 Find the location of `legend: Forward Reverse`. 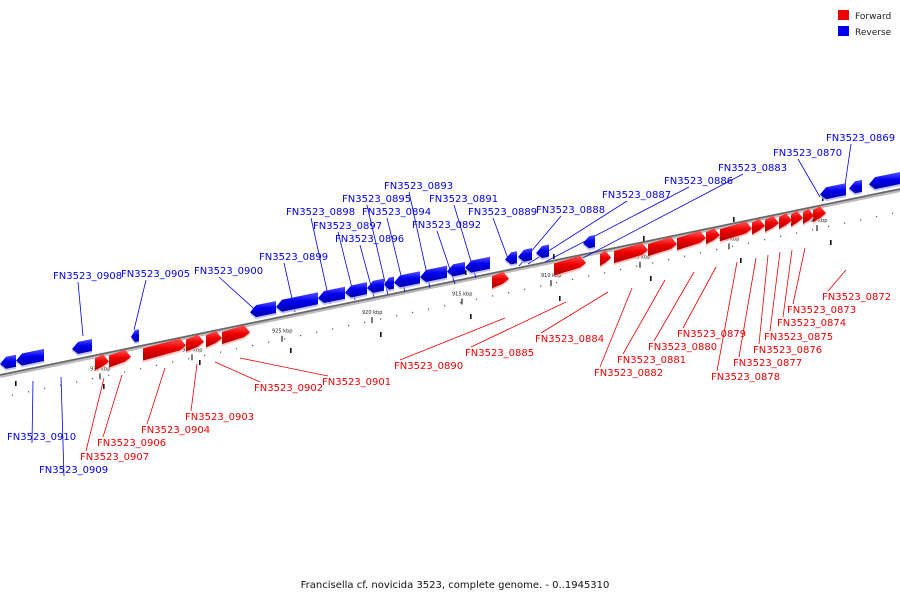

legend: Forward Reverse is located at coordinates (865, 24).